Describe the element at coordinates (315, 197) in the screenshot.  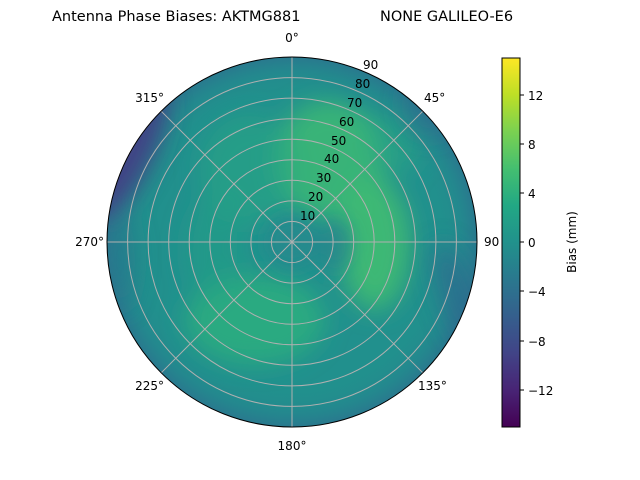
I see `r-tick-20: 20` at that location.